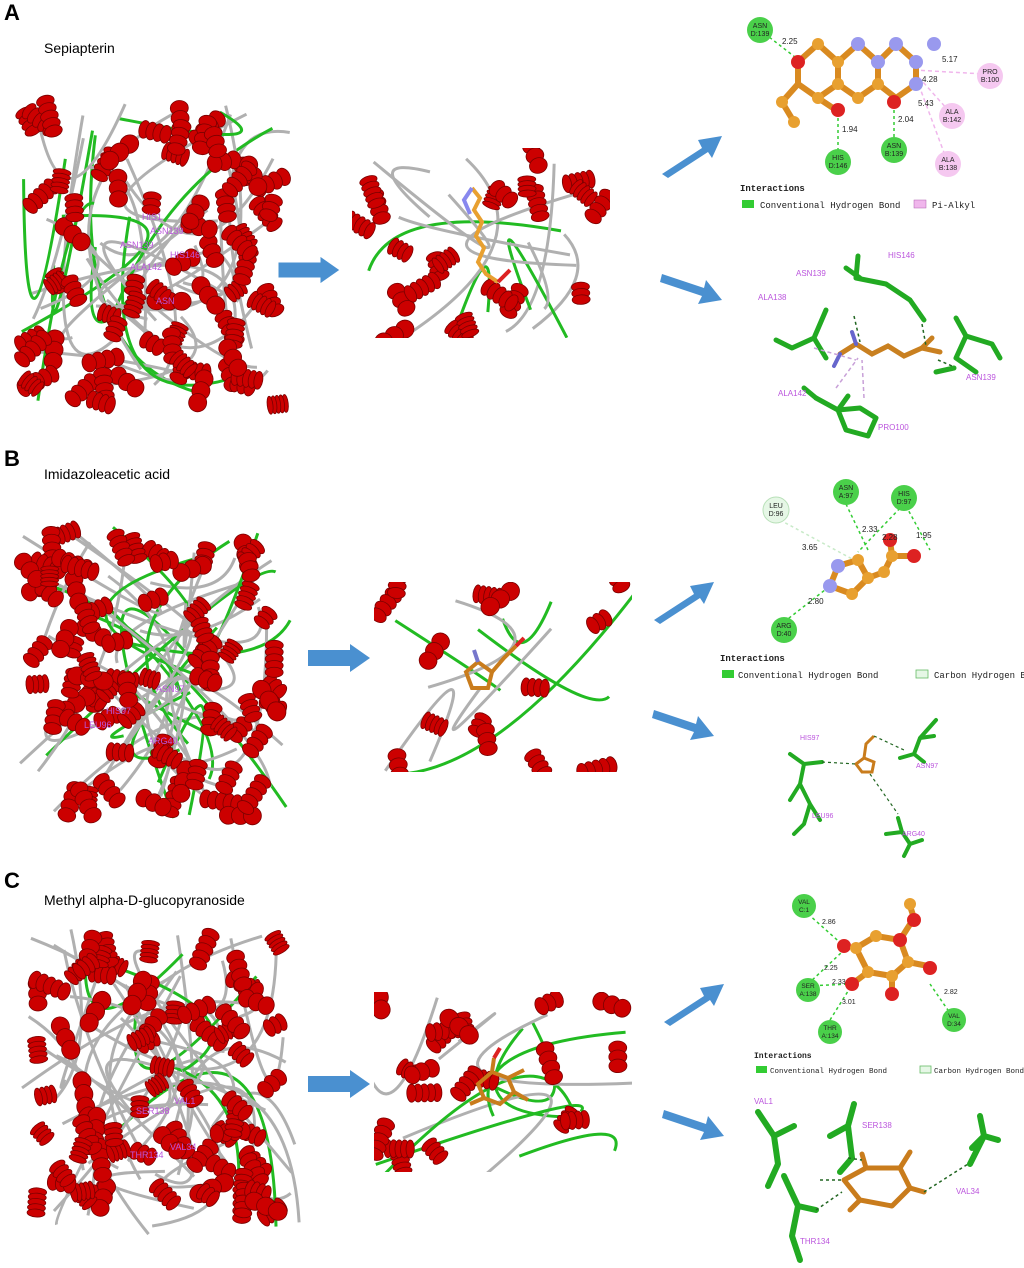  I want to click on interactions-title: Interactions, so click(752, 659).